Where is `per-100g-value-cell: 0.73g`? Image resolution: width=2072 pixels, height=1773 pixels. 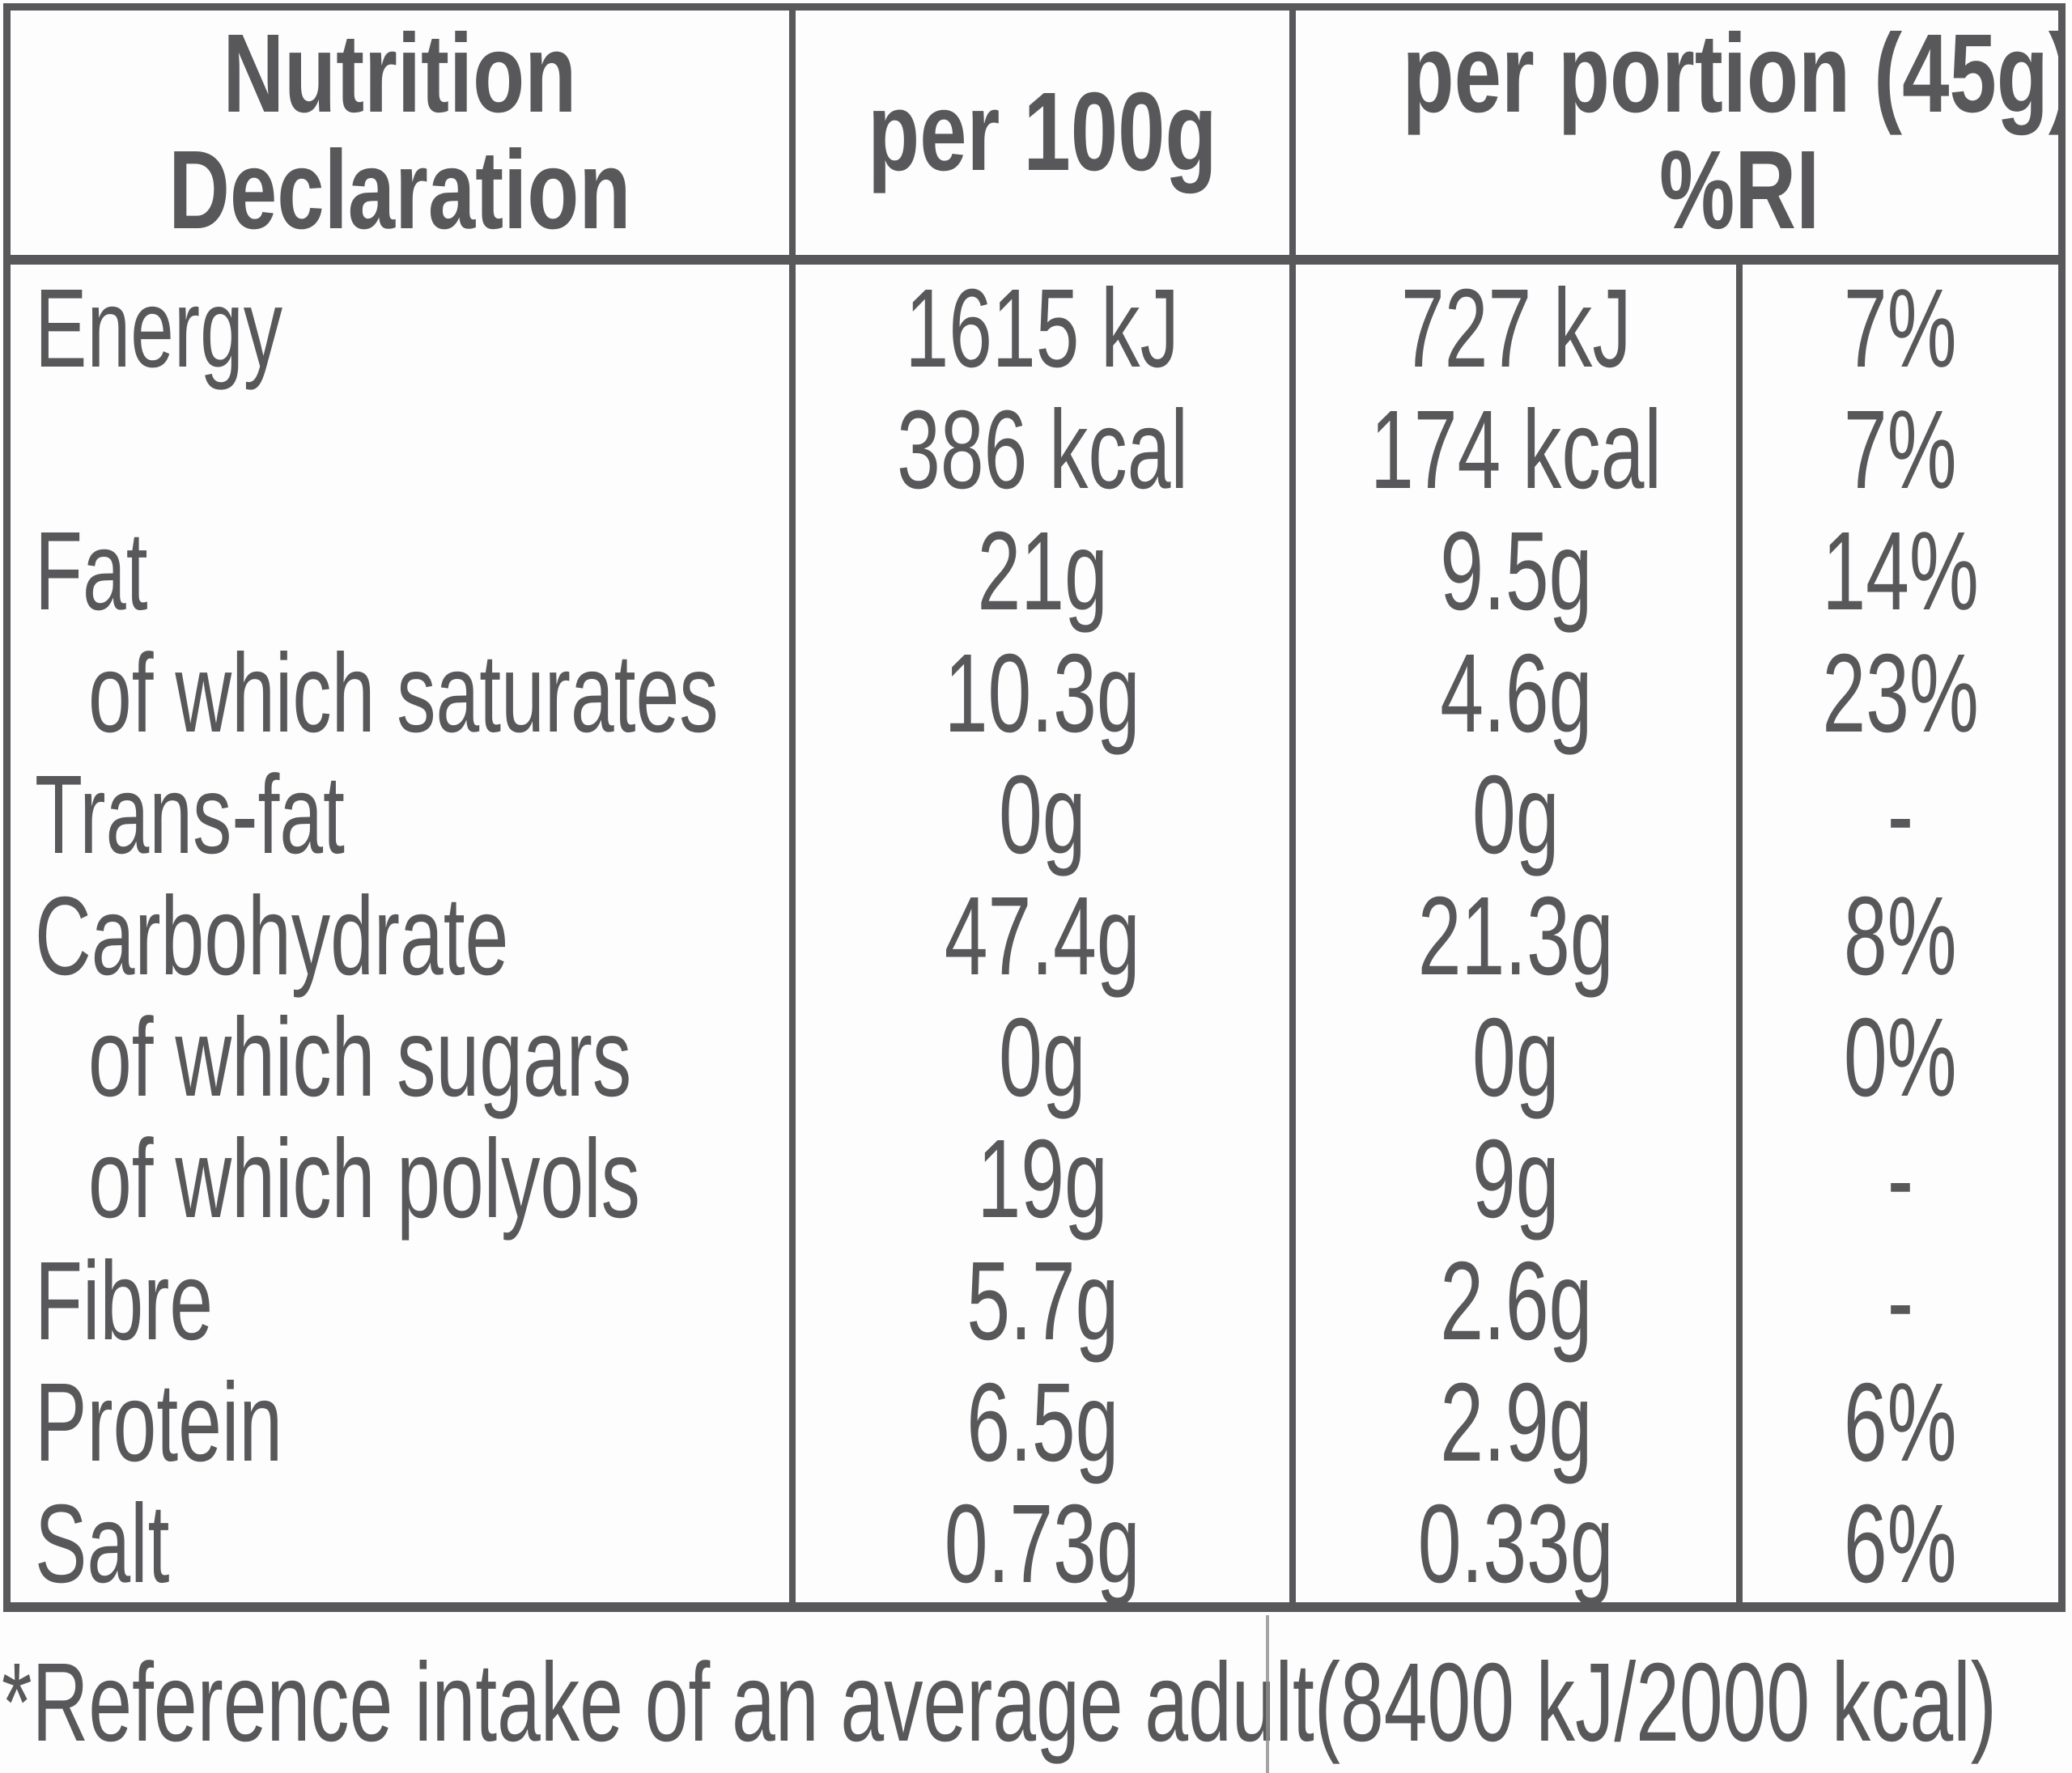
per-100g-value-cell: 0.73g is located at coordinates (1039, 1541).